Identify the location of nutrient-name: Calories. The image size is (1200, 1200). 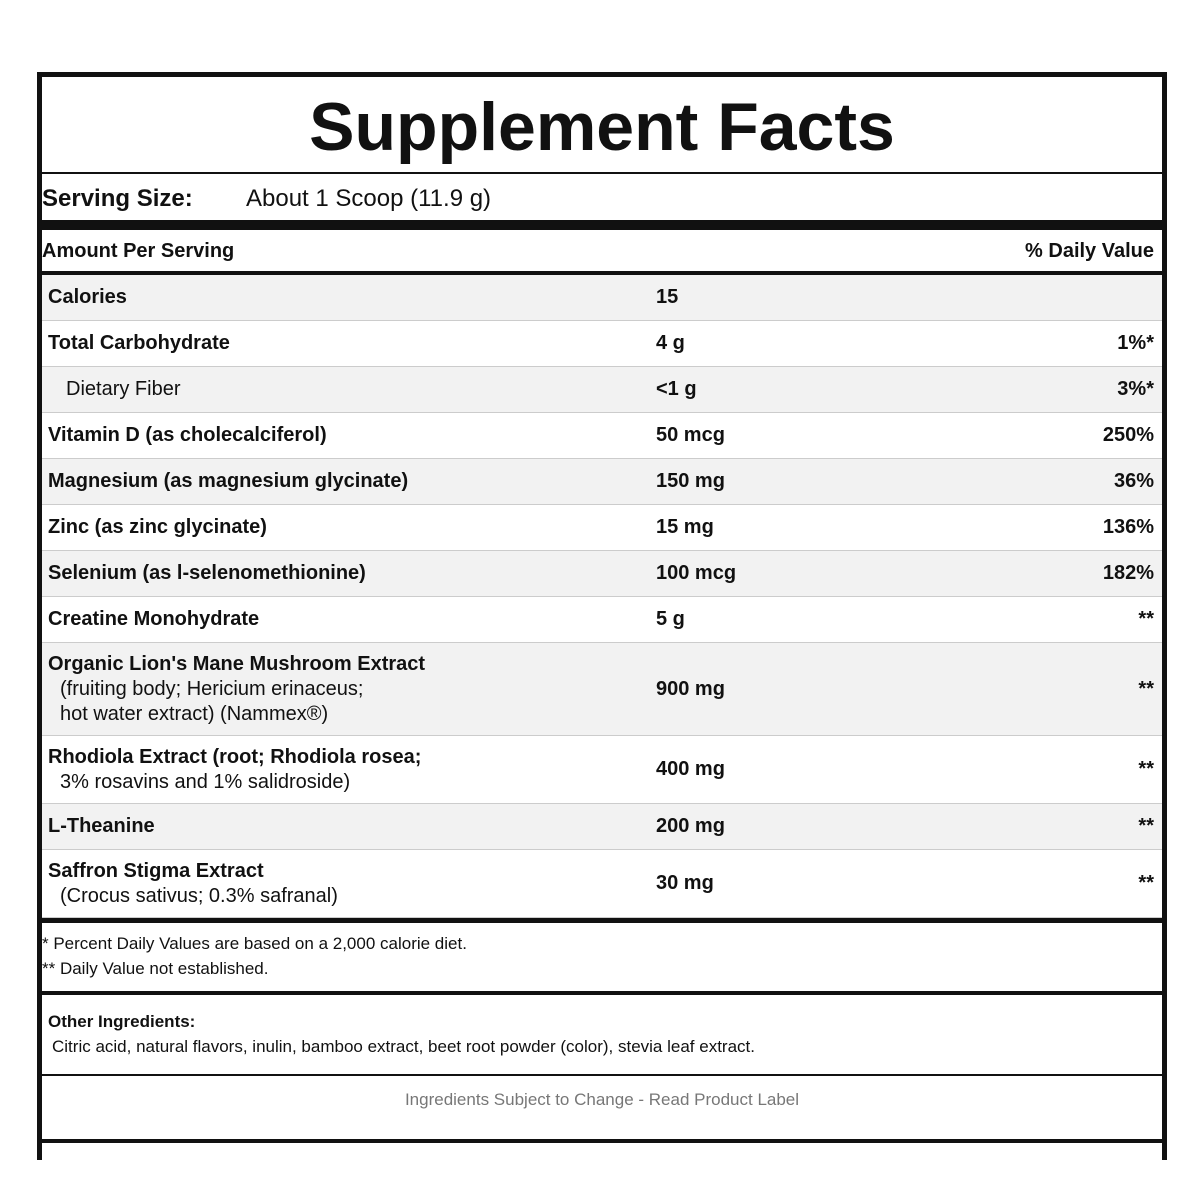
(349, 297).